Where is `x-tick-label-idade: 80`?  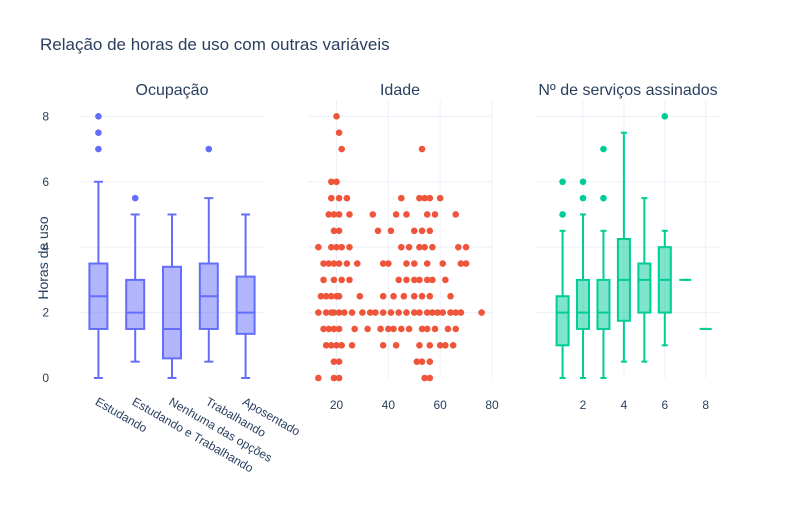 x-tick-label-idade: 80 is located at coordinates (492, 405).